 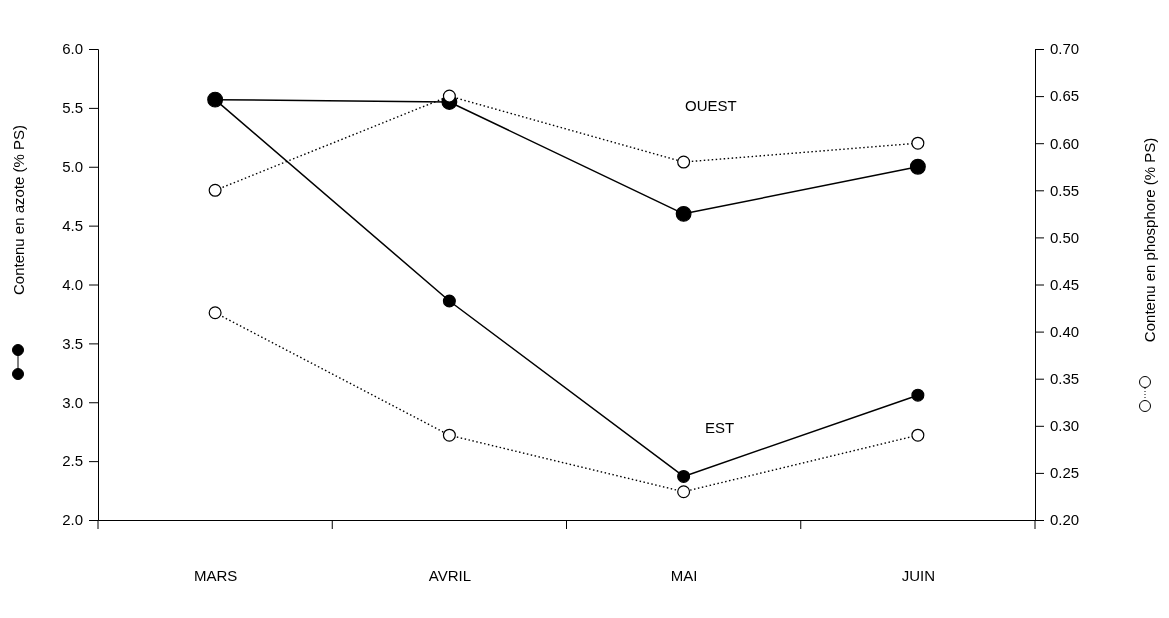 What do you see at coordinates (1065, 378) in the screenshot?
I see `y2-tick-label: 0.35` at bounding box center [1065, 378].